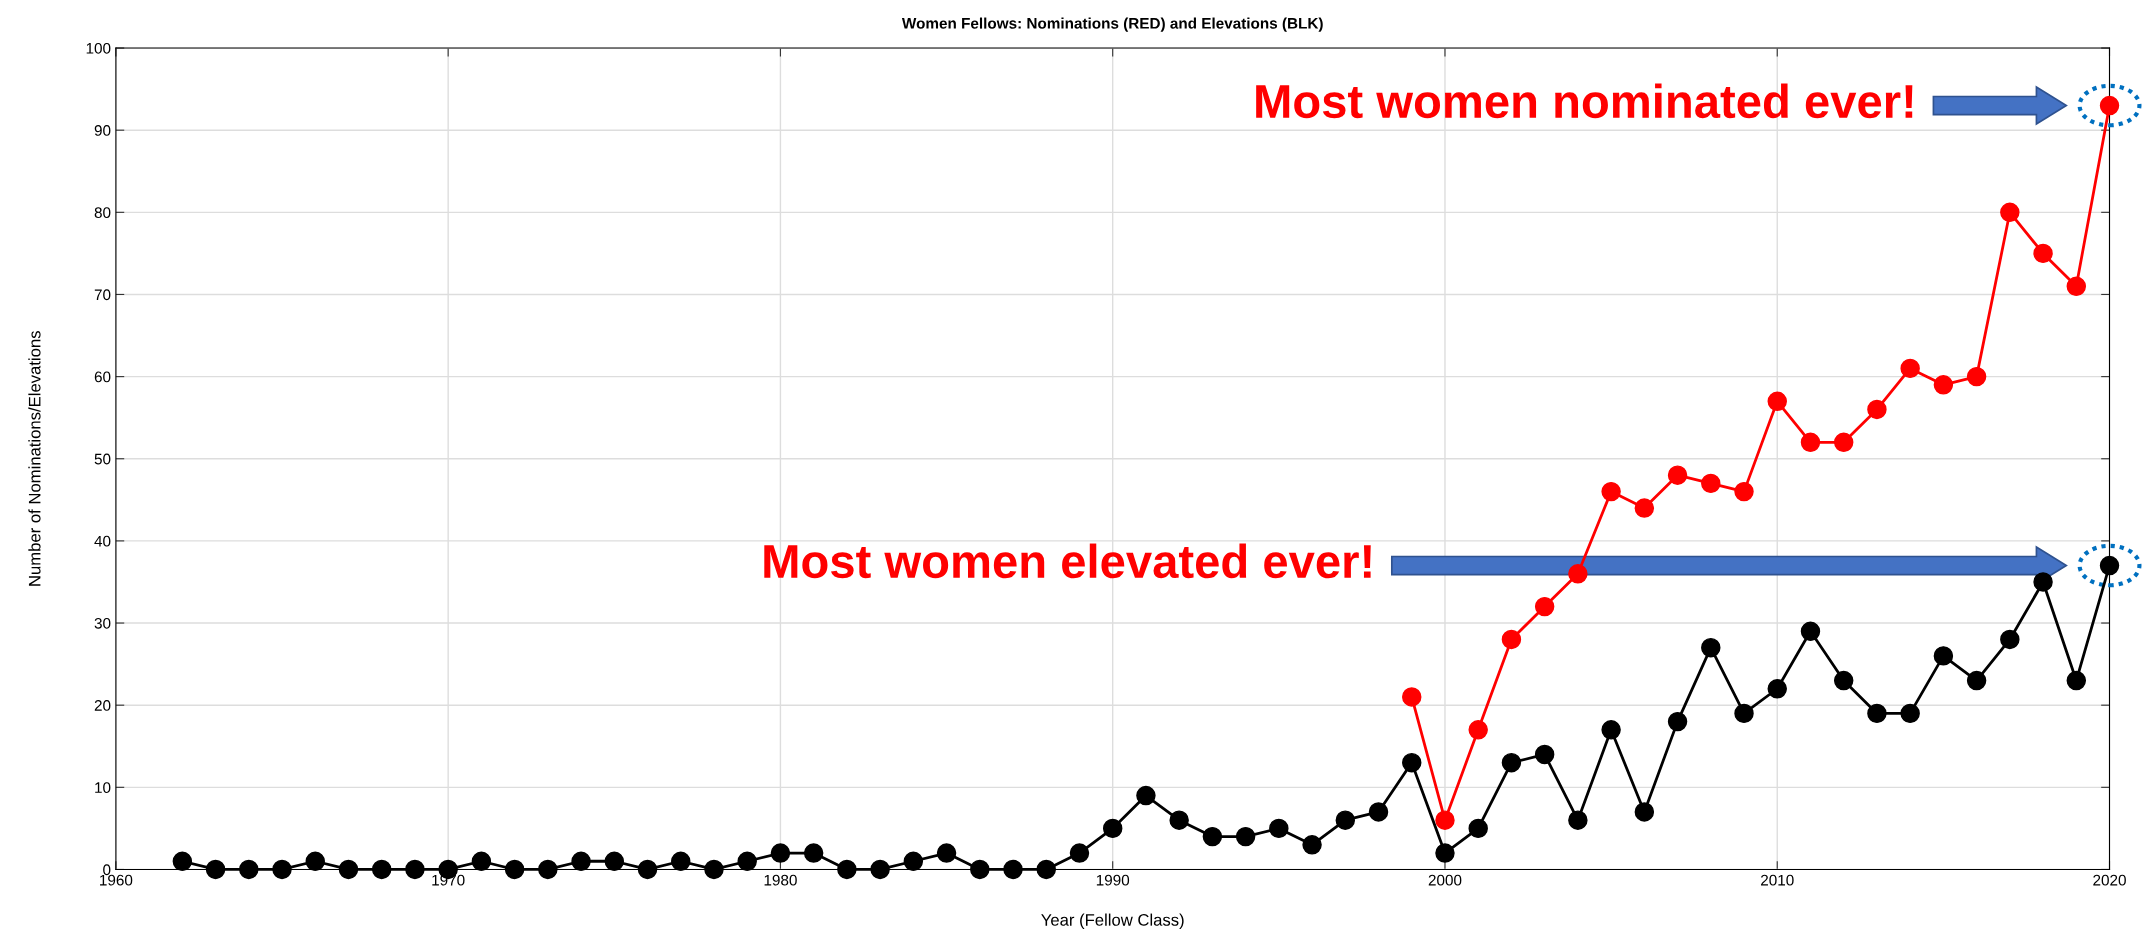  What do you see at coordinates (98, 48) in the screenshot?
I see `y-tick-label: 100` at bounding box center [98, 48].